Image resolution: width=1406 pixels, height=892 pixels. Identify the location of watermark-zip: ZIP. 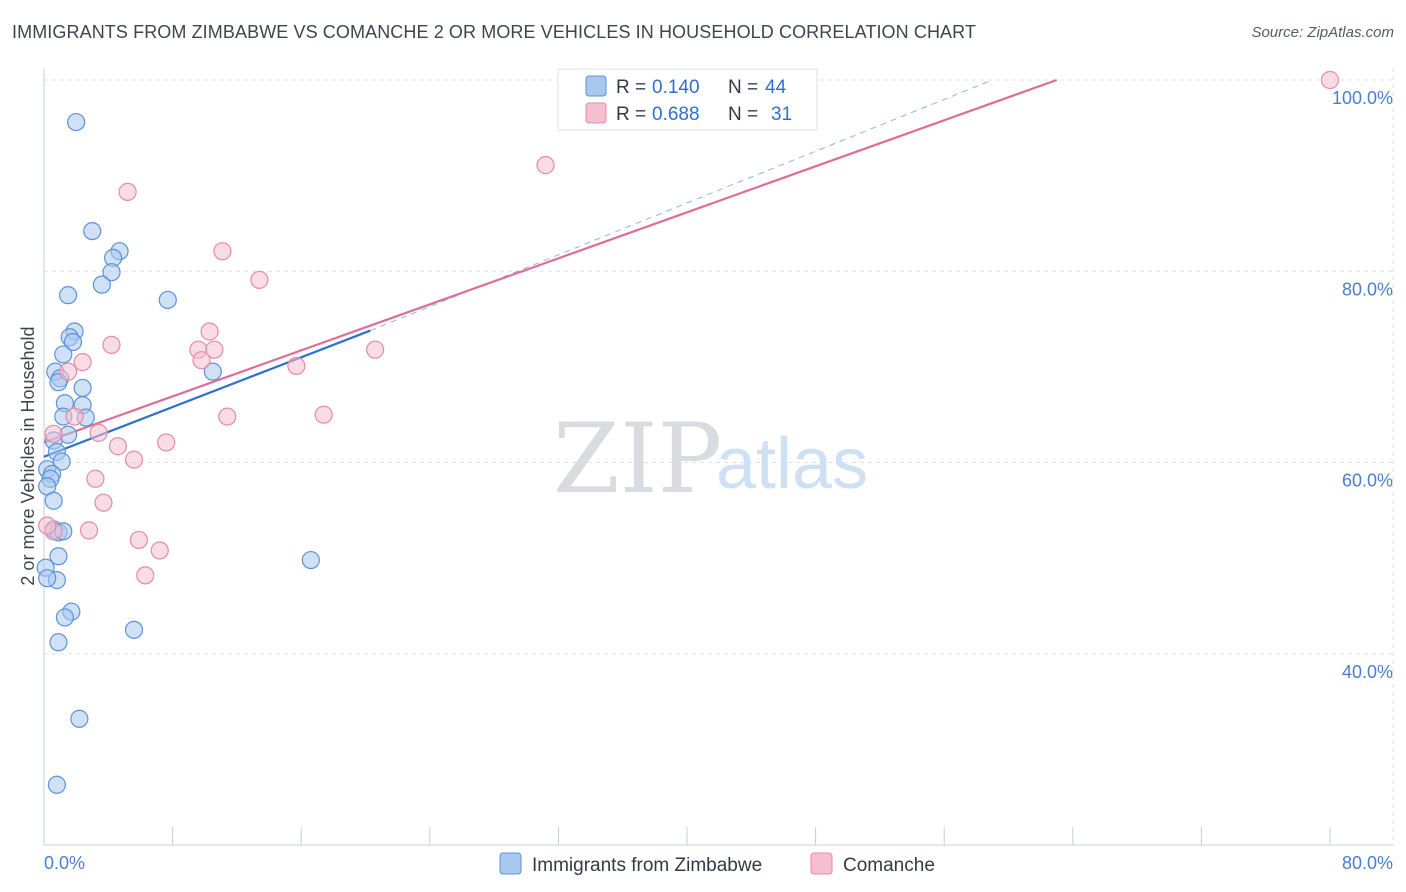
(637, 459).